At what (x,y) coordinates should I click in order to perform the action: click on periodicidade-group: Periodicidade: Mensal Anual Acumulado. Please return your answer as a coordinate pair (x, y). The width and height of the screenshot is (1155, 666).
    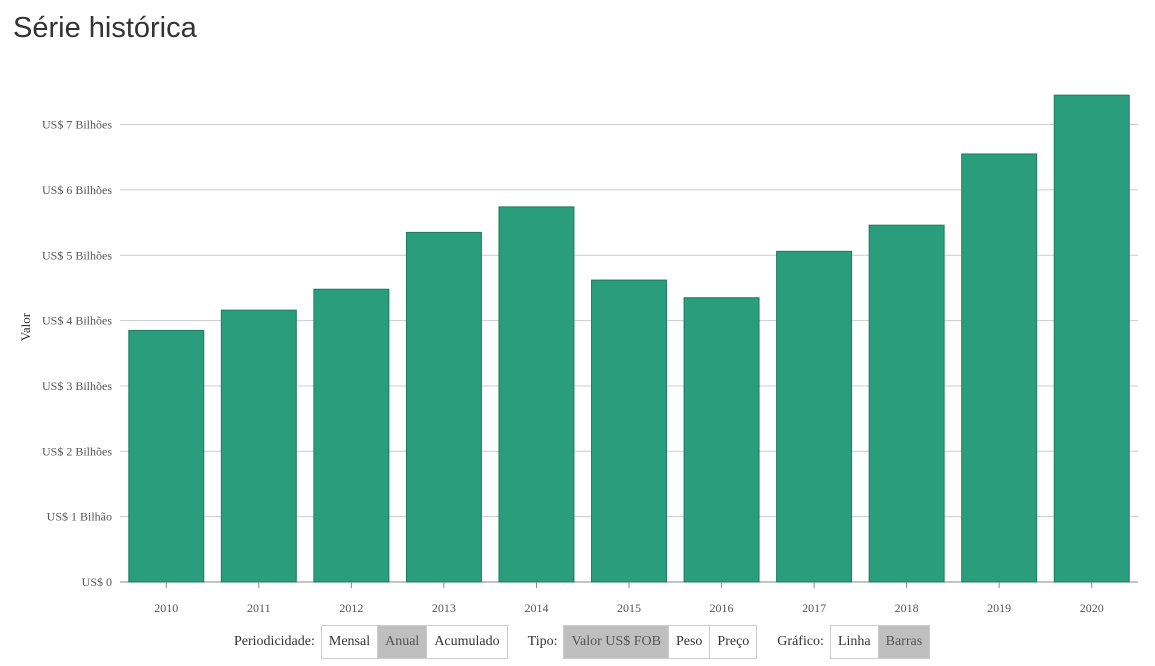
    Looking at the image, I should click on (371, 642).